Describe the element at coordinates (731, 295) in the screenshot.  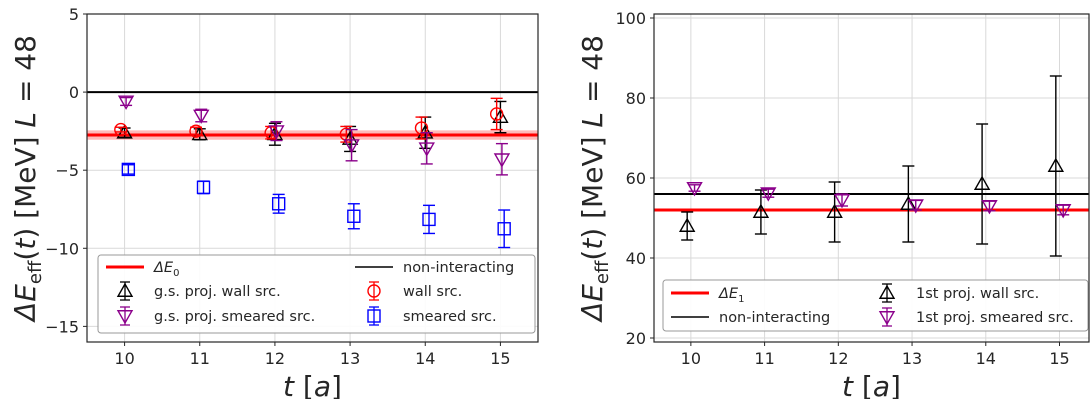
I see `legend-label: ΔE1` at that location.